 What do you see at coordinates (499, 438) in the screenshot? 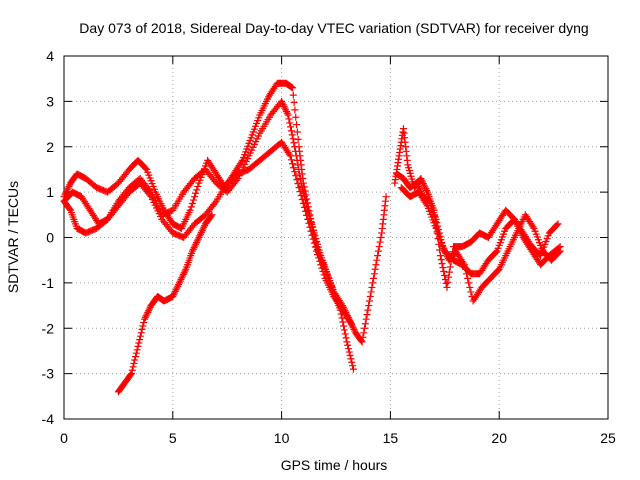
I see `x-tick-label: 20` at bounding box center [499, 438].